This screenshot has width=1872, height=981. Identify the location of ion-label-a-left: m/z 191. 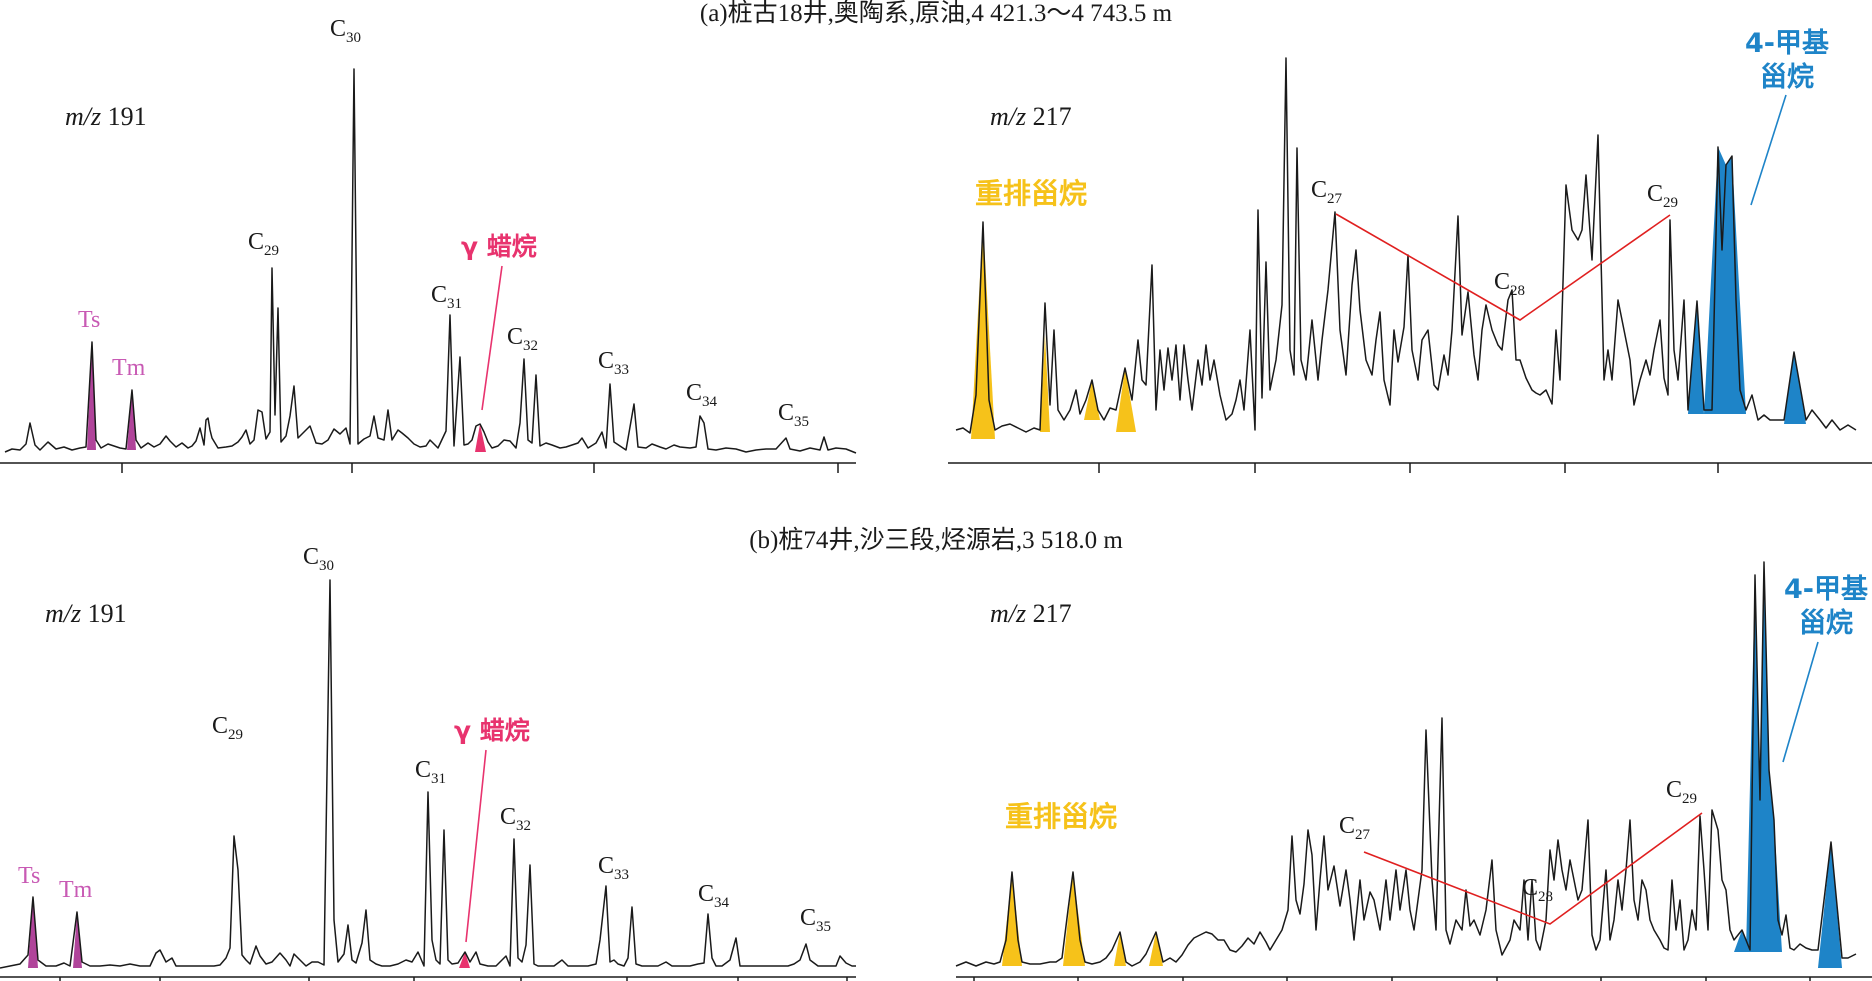
(106, 116).